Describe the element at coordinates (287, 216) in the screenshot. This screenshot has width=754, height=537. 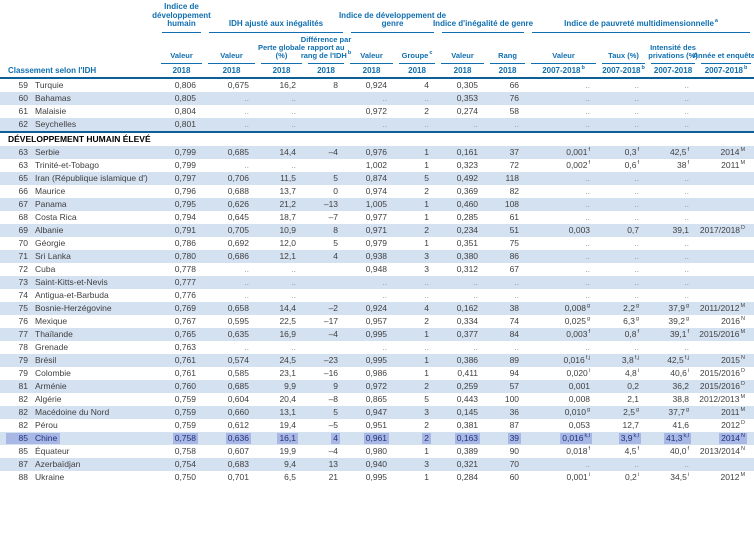
I see `cell-value: 18,7` at that location.